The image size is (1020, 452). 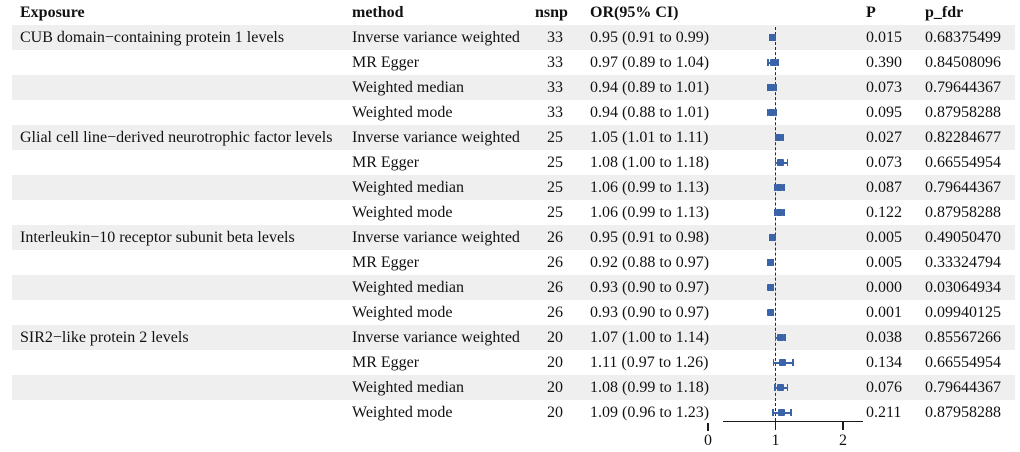 What do you see at coordinates (884, 387) in the screenshot?
I see `p-value: 0.076` at bounding box center [884, 387].